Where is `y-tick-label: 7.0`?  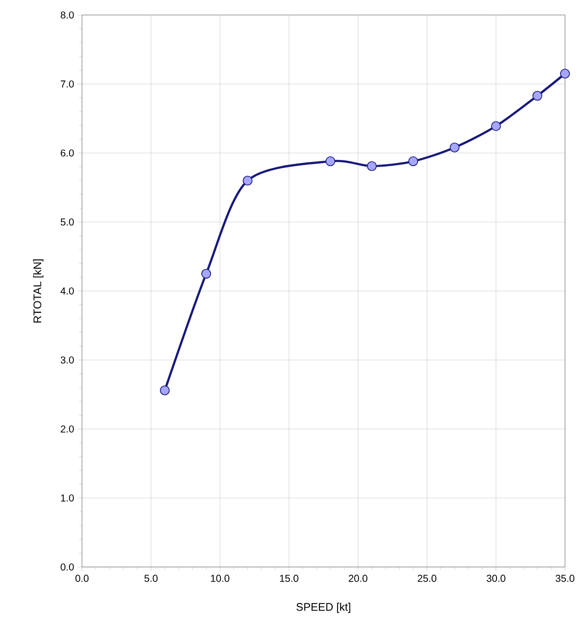 y-tick-label: 7.0 is located at coordinates (67, 84).